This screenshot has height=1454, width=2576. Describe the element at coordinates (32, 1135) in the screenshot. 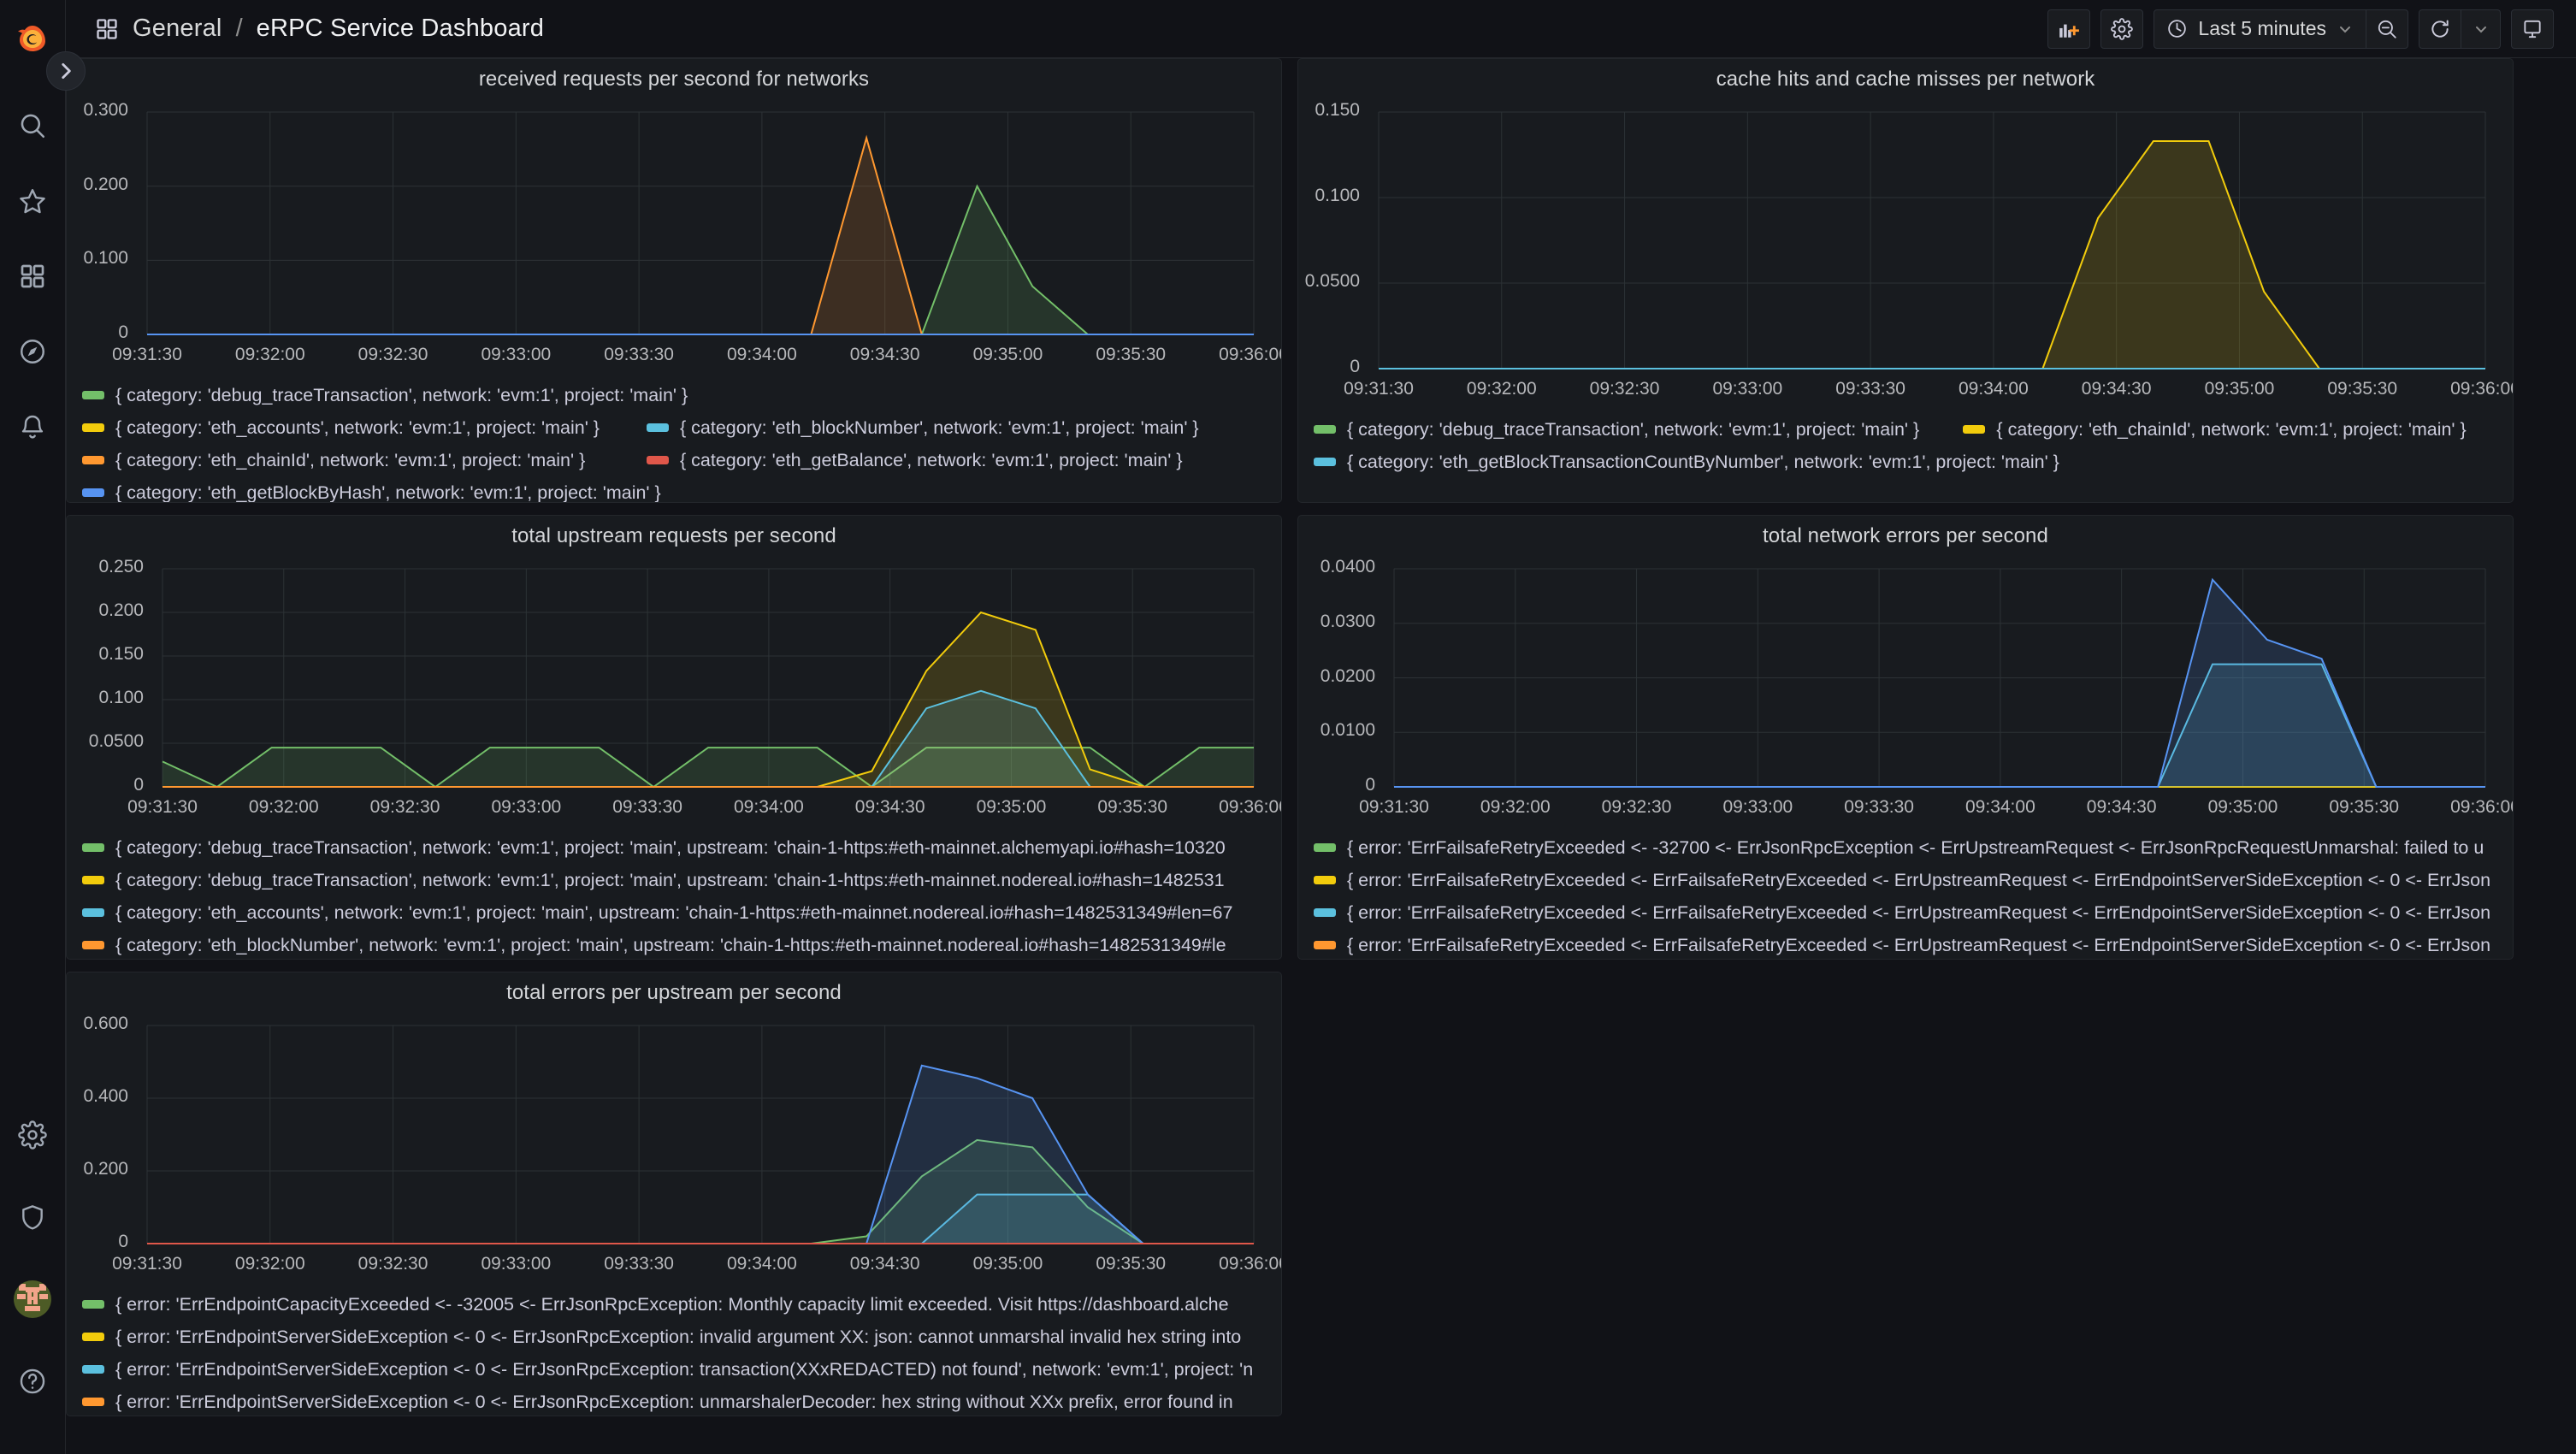

I see `sidebar-item-configuration` at that location.